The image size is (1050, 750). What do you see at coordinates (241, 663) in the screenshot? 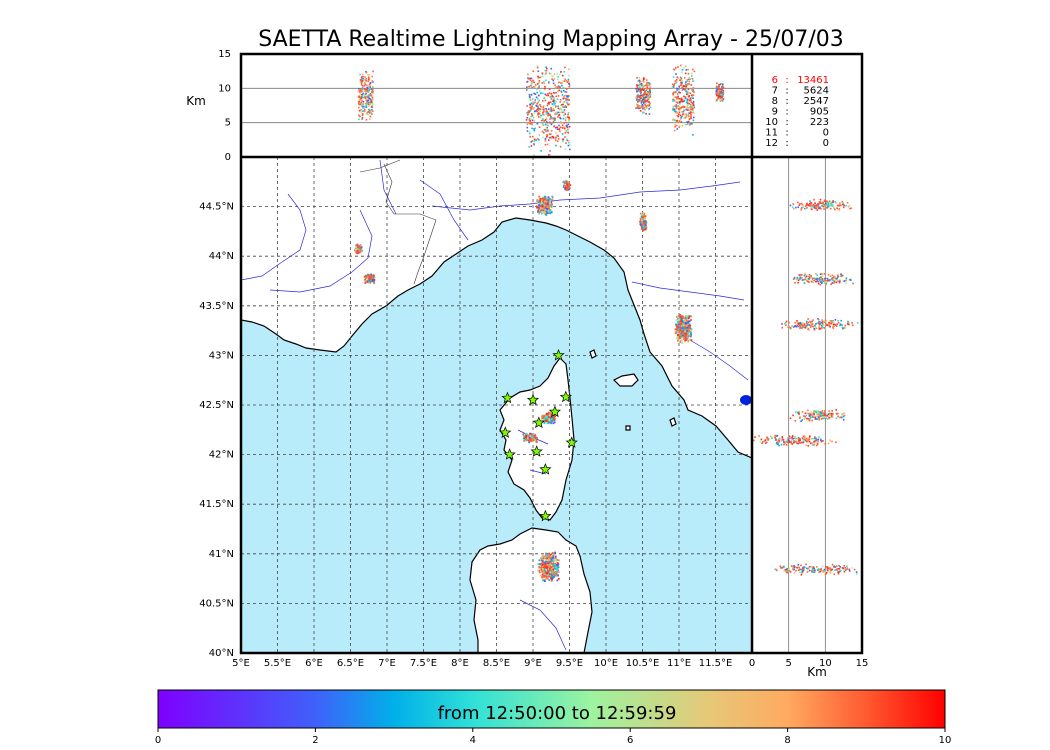
I see `longitude-tick-label: 5°E` at bounding box center [241, 663].